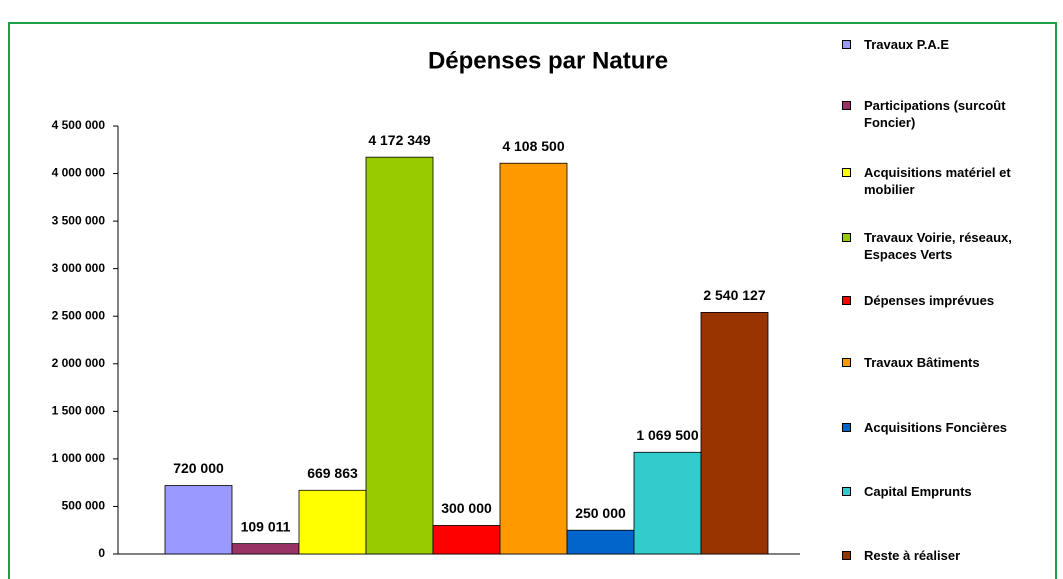 The height and width of the screenshot is (579, 1063). What do you see at coordinates (466, 508) in the screenshot?
I see `value-label: 300 000` at bounding box center [466, 508].